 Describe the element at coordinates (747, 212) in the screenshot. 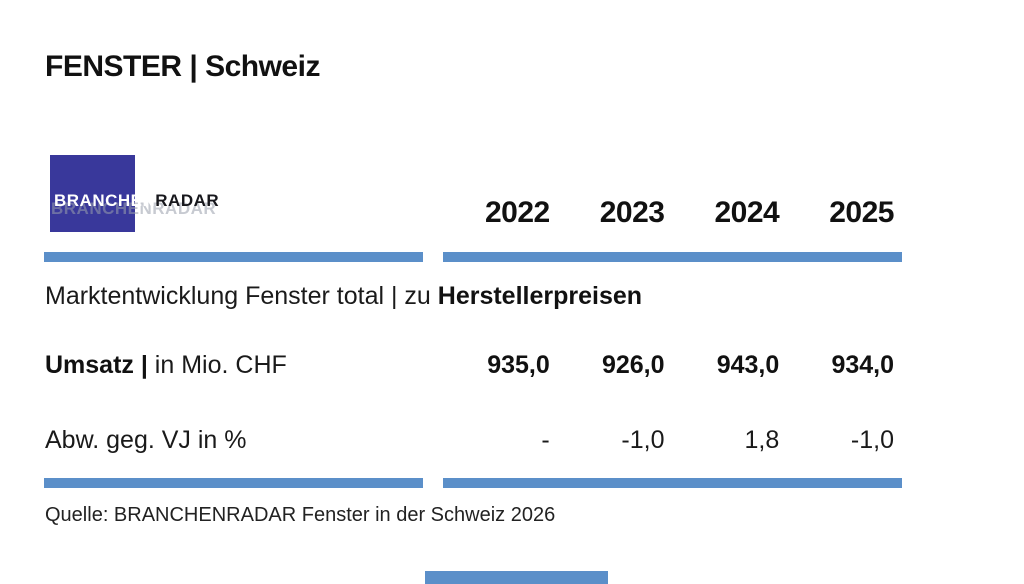

I see `year-header: 2024` at that location.